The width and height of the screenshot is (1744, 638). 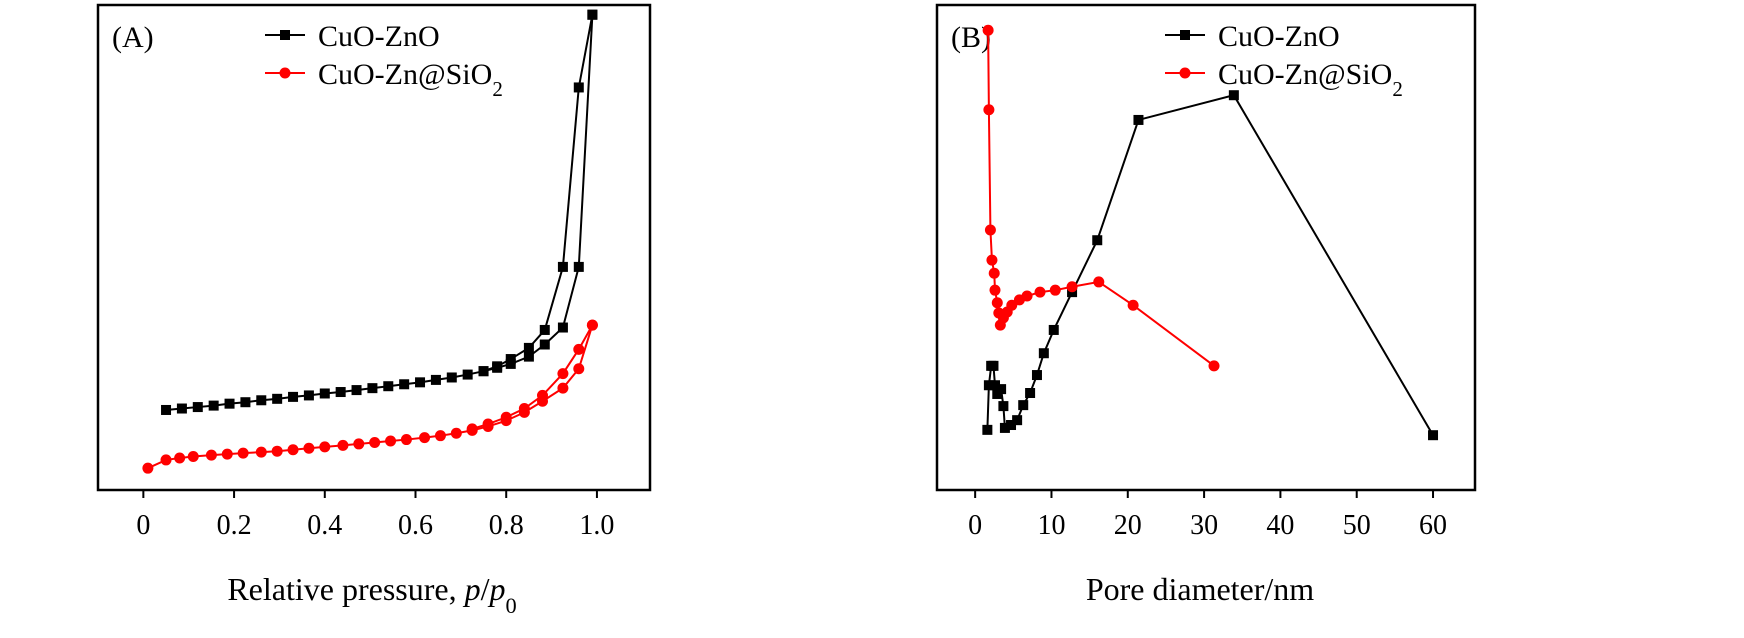 What do you see at coordinates (410, 79) in the screenshot?
I see `legend-label: CuO-Zn@SiO2` at bounding box center [410, 79].